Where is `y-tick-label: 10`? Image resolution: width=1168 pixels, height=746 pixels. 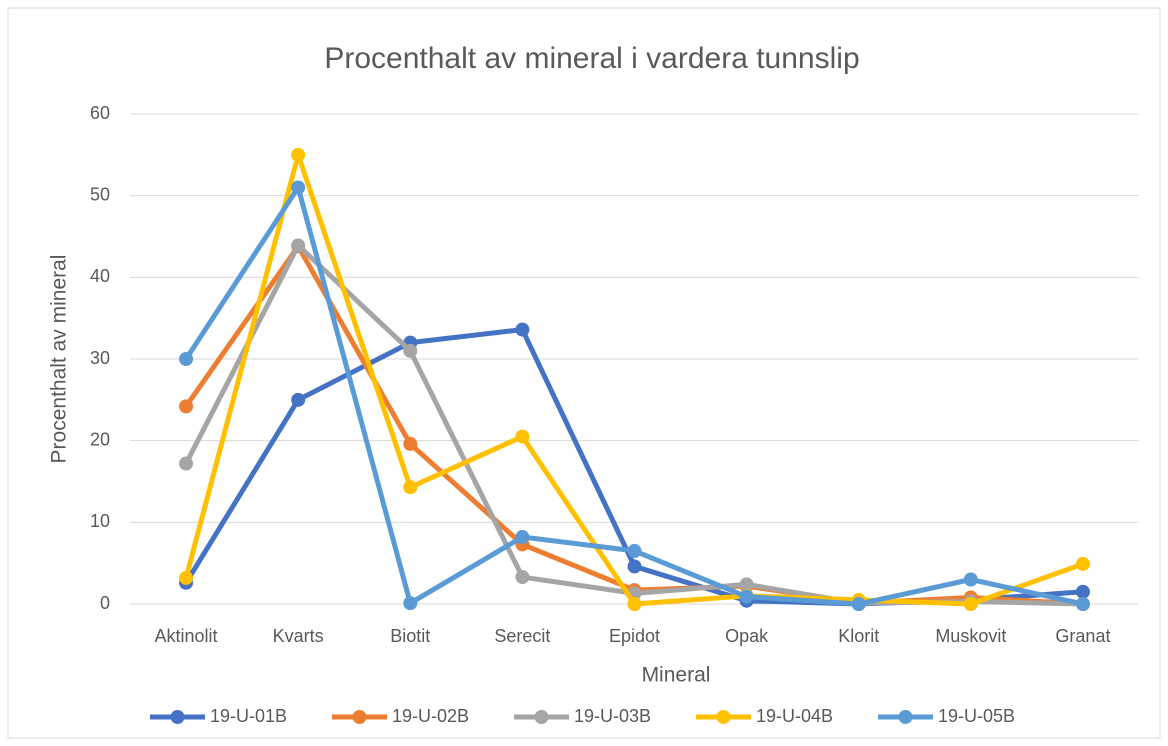
y-tick-label: 10 is located at coordinates (100, 521).